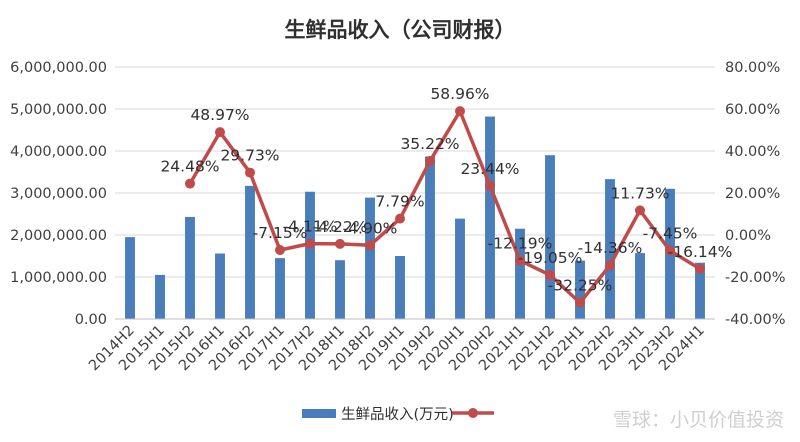 Image resolution: width=800 pixels, height=442 pixels. I want to click on left-tick-label: 5,000,000.00, so click(58, 110).